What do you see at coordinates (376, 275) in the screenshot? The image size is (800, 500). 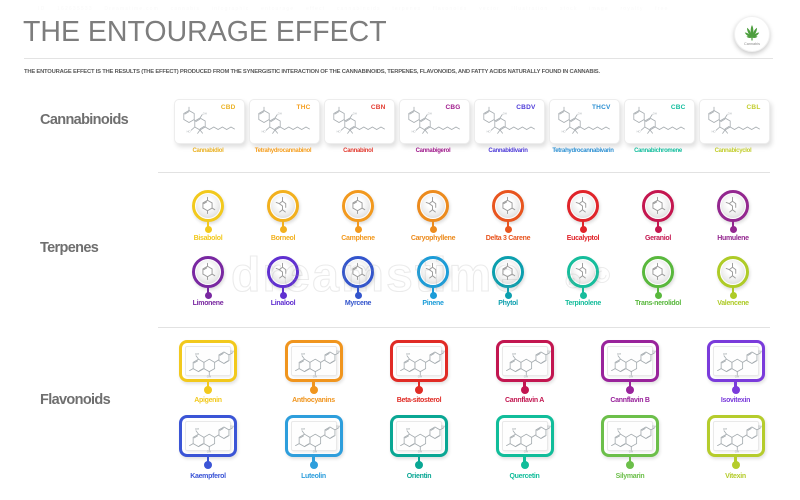 I see `svg-text: dreamstime` at bounding box center [376, 275].